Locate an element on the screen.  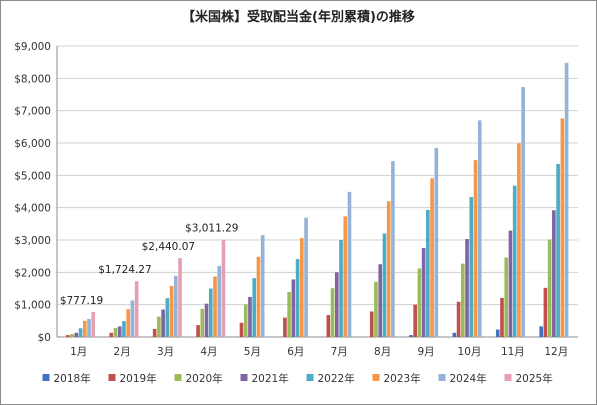
x-tick-label: 2月 is located at coordinates (122, 352).